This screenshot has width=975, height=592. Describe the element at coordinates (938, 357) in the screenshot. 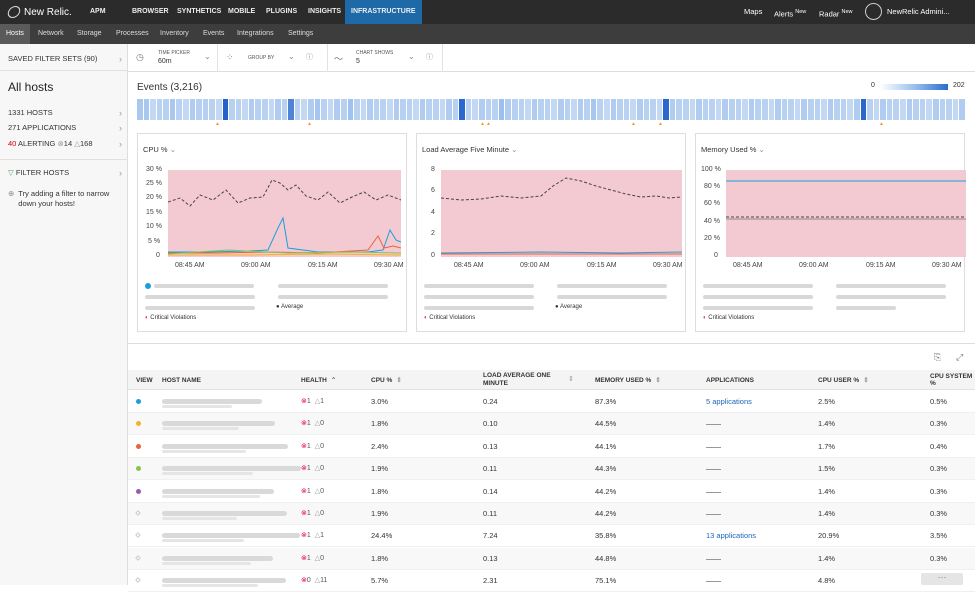

I see `export-icon: ⎘` at that location.